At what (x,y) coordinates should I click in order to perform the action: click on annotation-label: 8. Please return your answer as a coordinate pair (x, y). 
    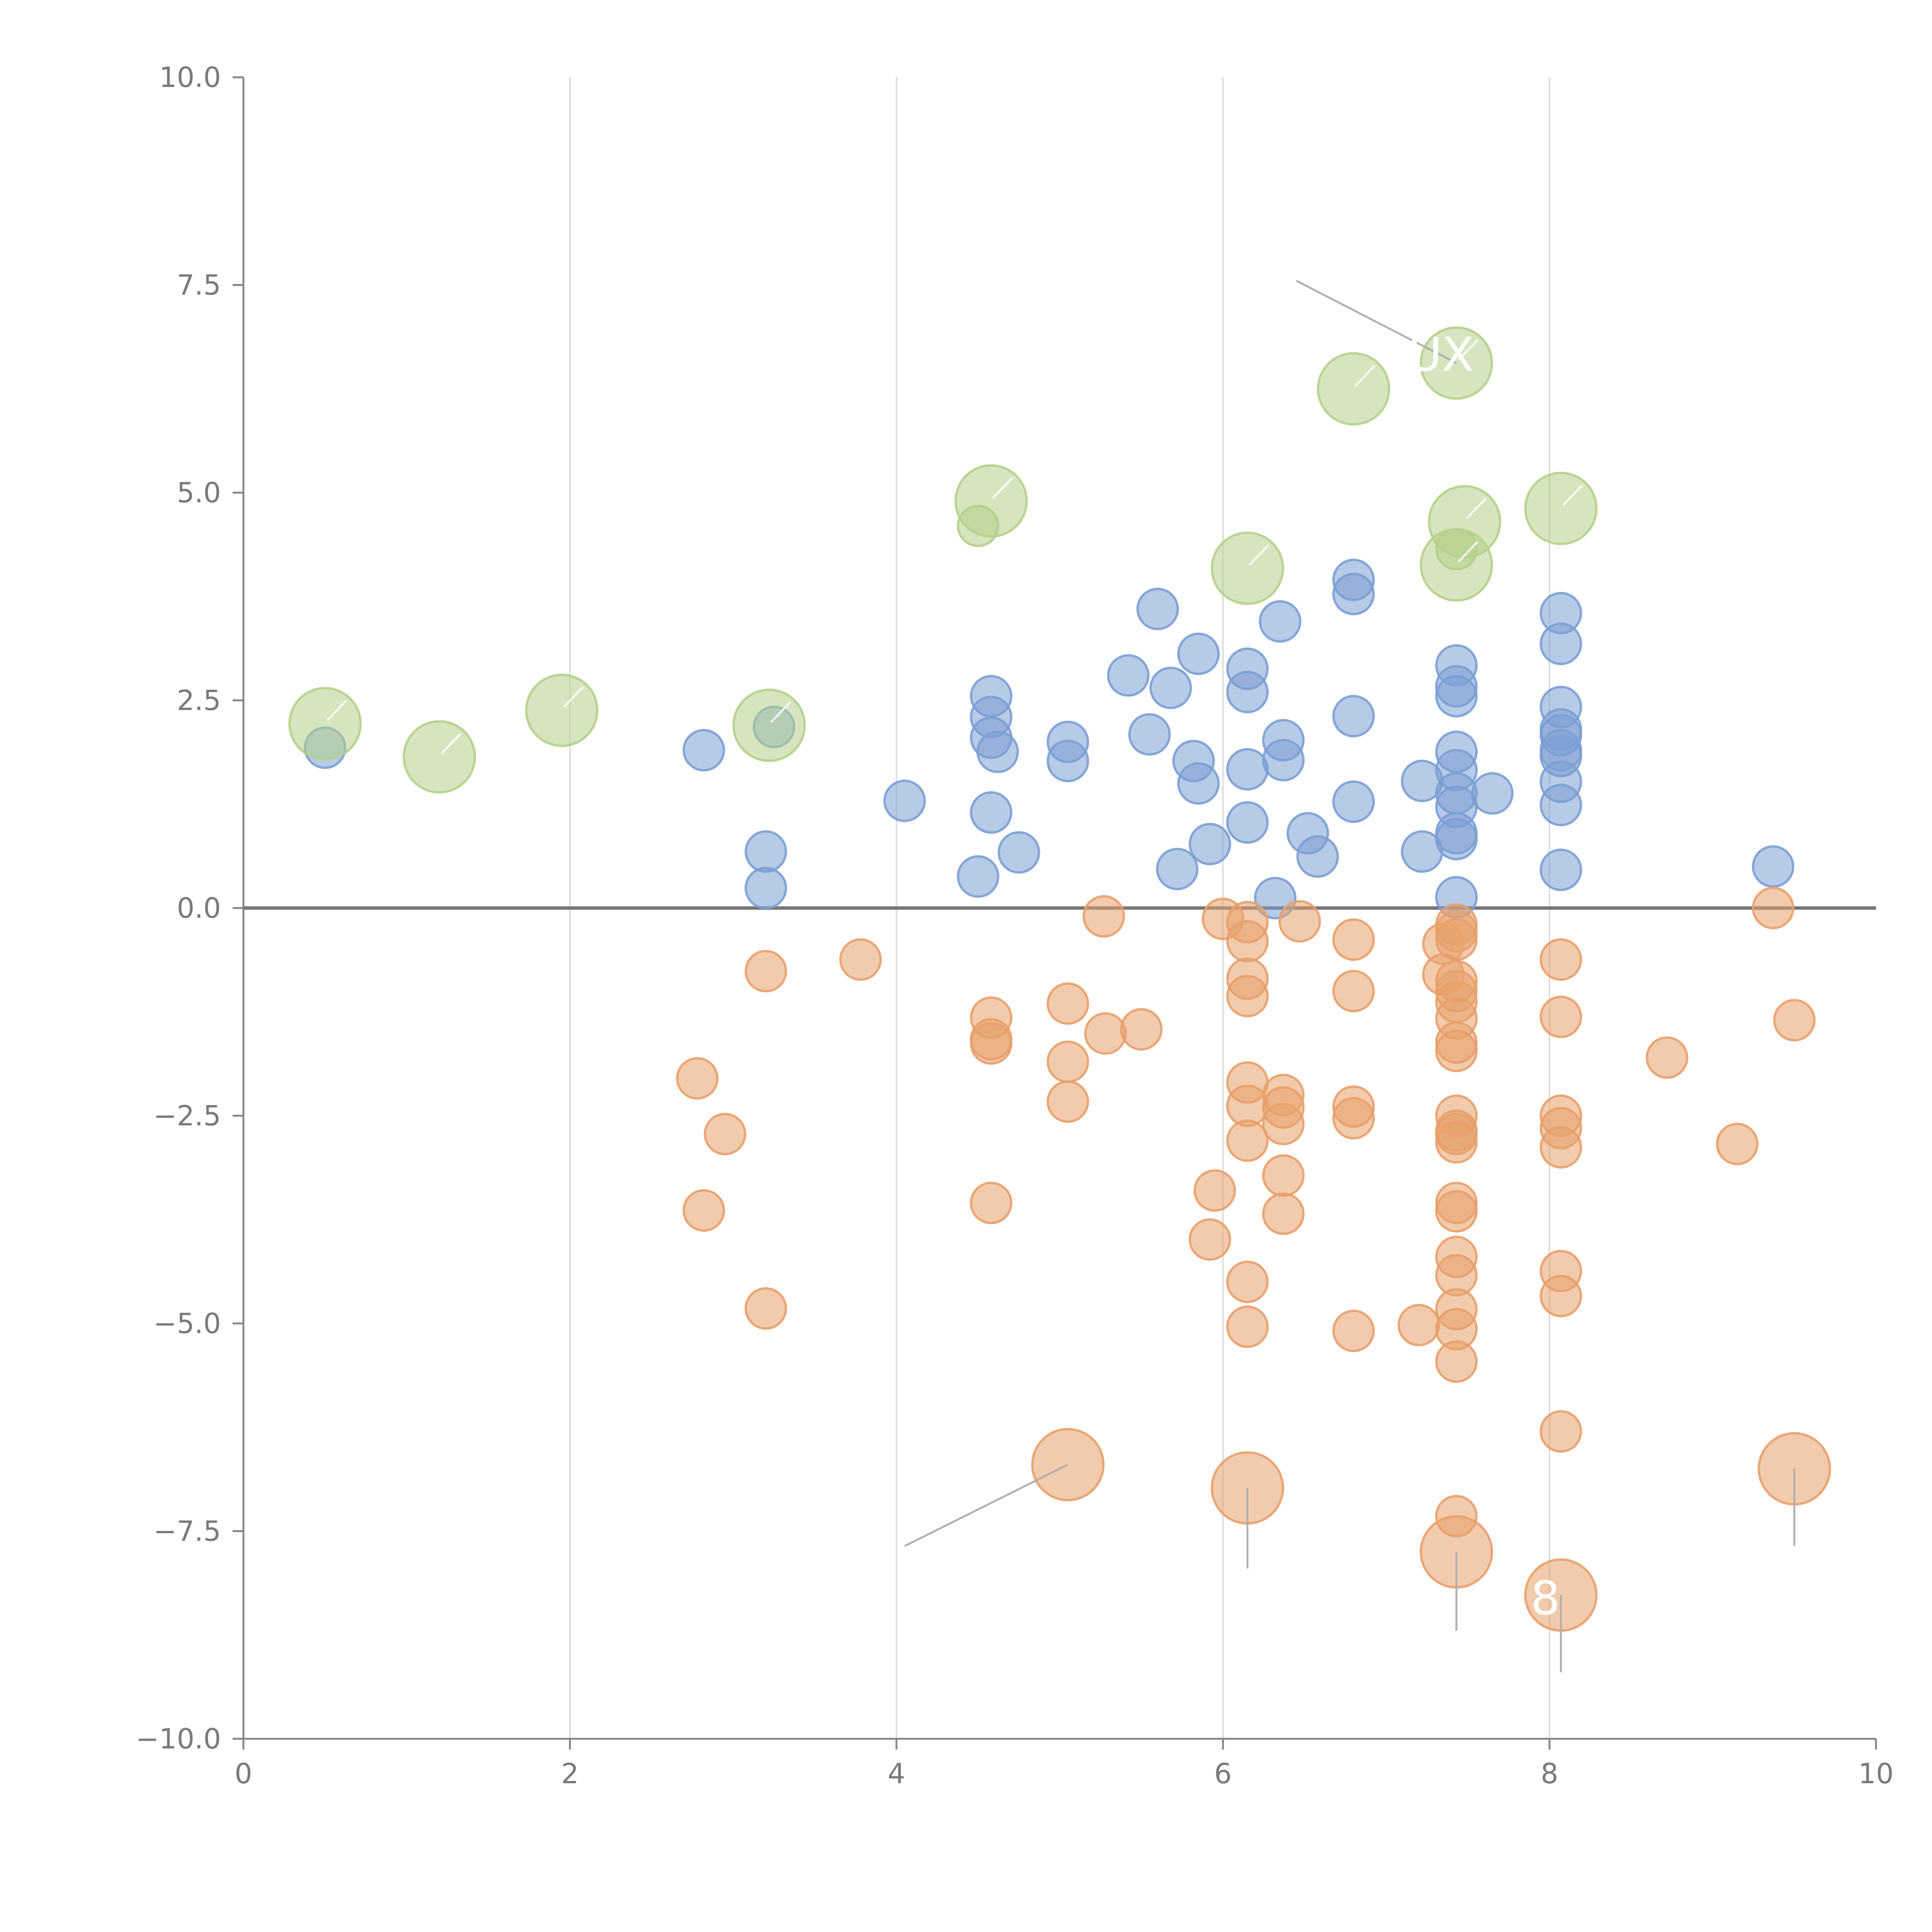
    Looking at the image, I should click on (1546, 1599).